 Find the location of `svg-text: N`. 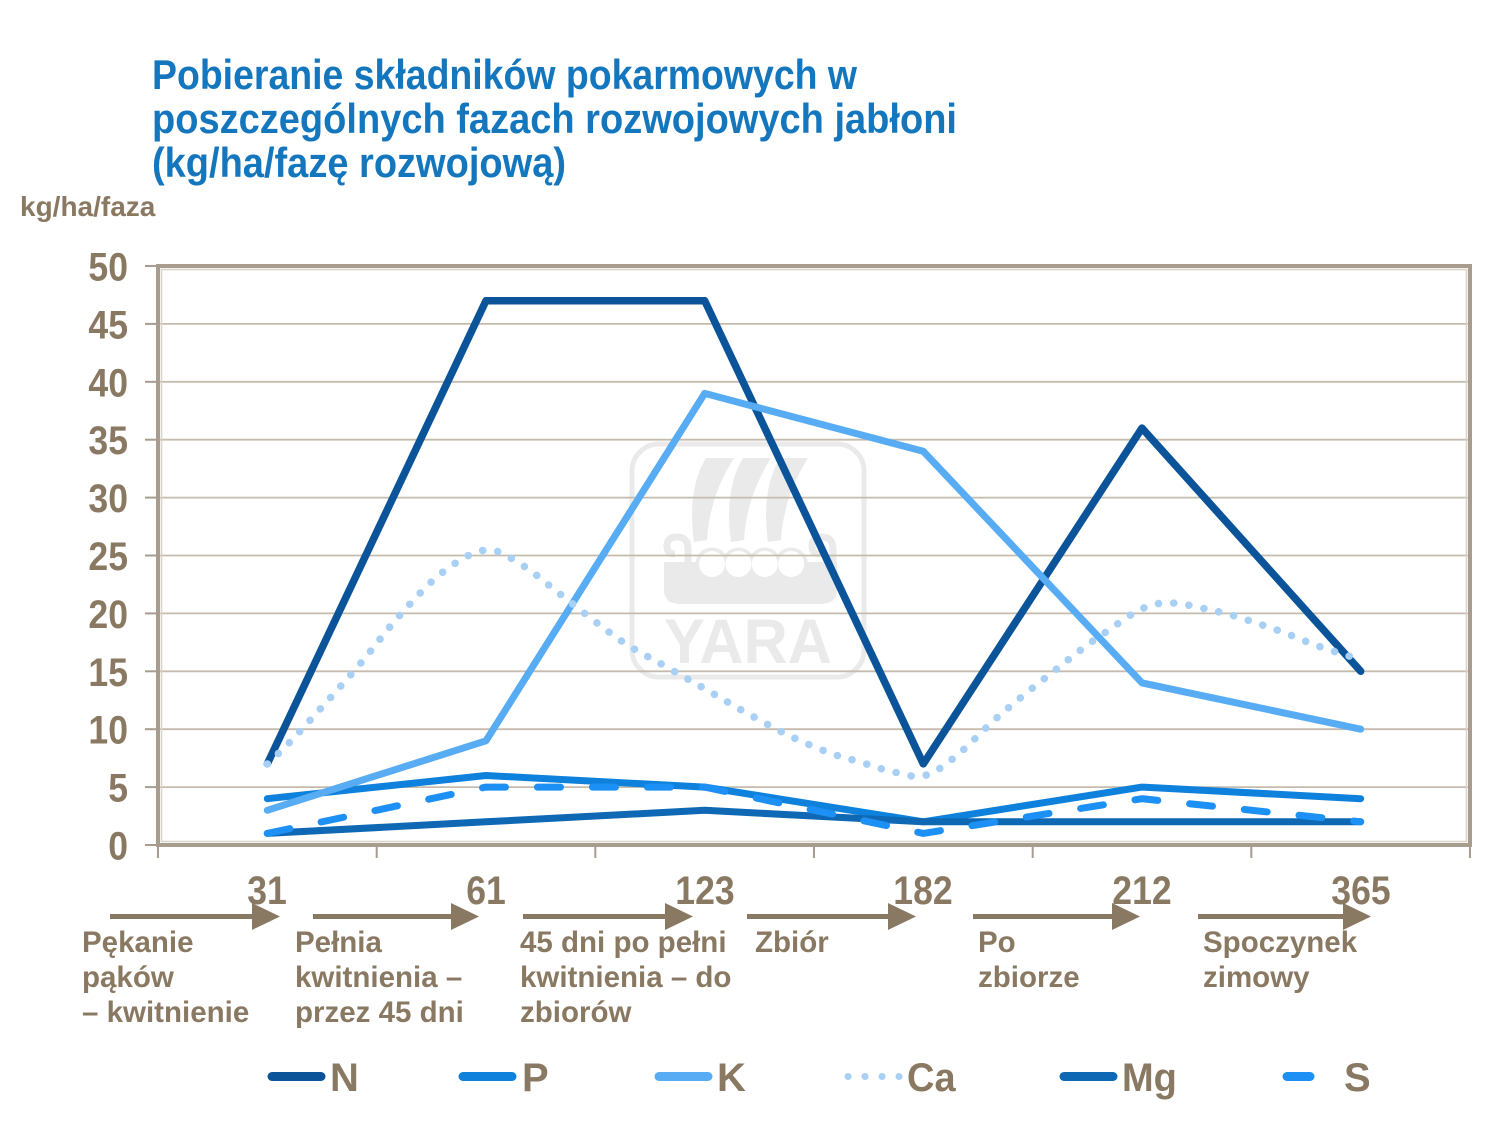

svg-text: N is located at coordinates (344, 1078).